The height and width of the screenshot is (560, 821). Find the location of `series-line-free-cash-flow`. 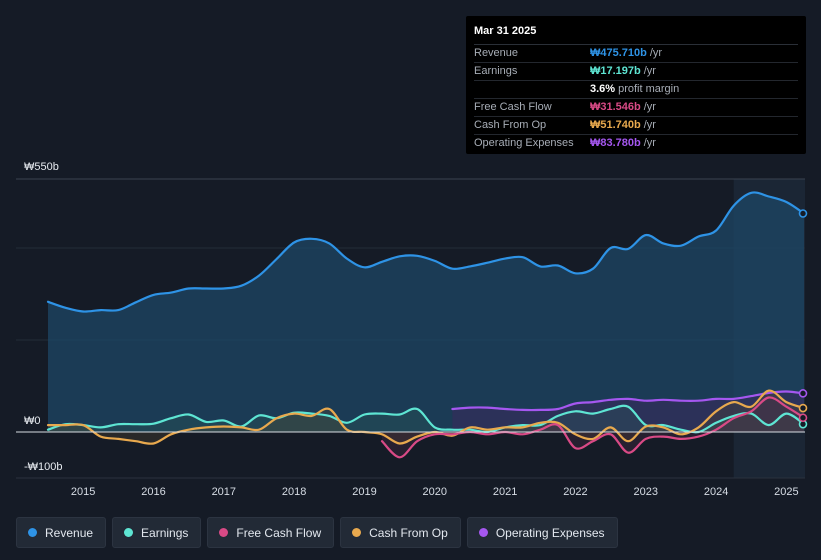

series-line-free-cash-flow is located at coordinates (593, 427).